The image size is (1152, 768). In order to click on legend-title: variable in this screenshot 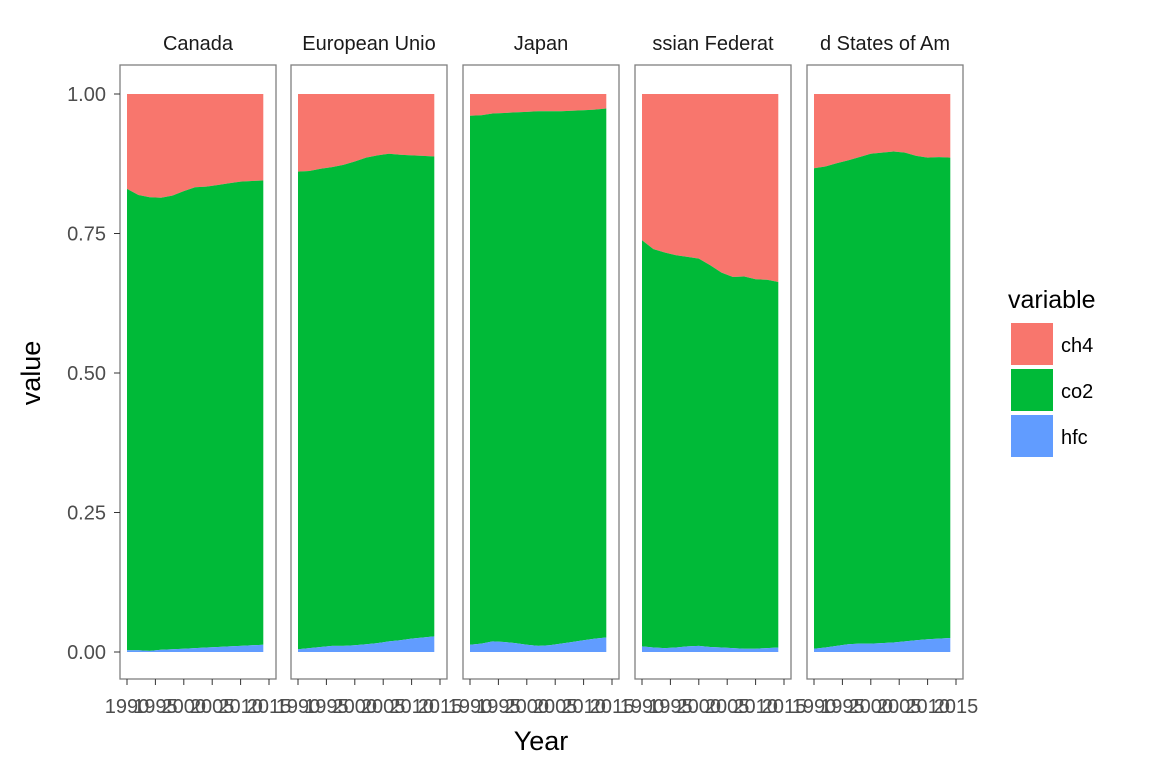, I will do `click(1052, 300)`.